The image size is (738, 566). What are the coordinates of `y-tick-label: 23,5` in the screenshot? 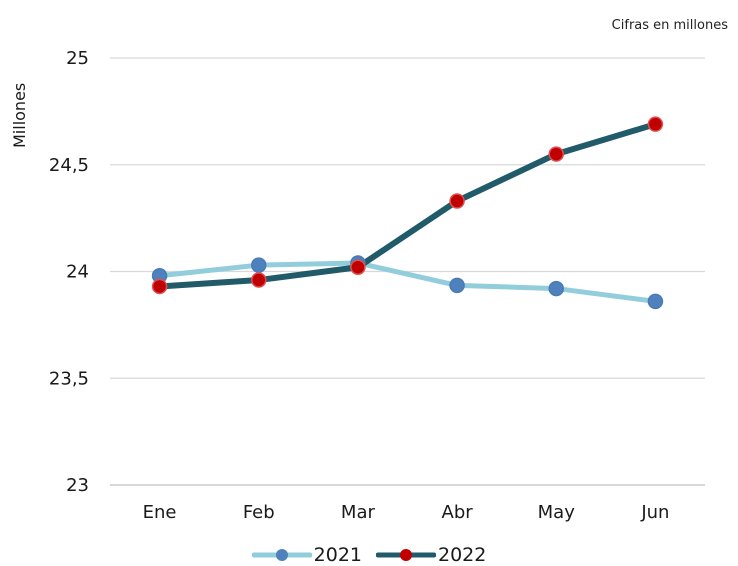 It's located at (69, 378).